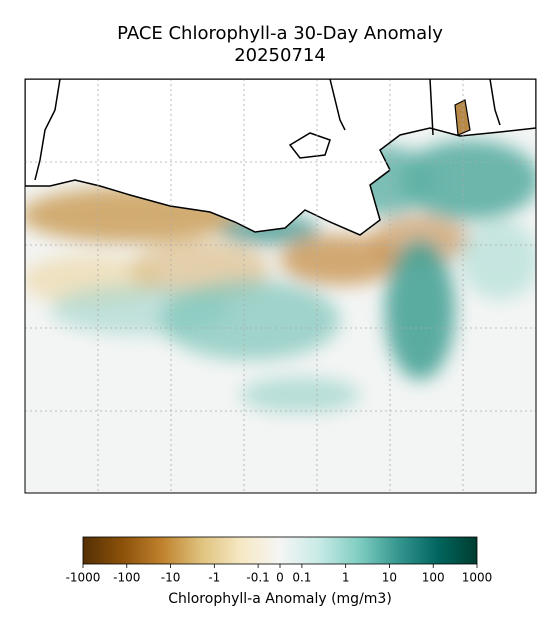 The image size is (560, 635). What do you see at coordinates (301, 578) in the screenshot?
I see `colorbar-tick-label: 0.1` at bounding box center [301, 578].